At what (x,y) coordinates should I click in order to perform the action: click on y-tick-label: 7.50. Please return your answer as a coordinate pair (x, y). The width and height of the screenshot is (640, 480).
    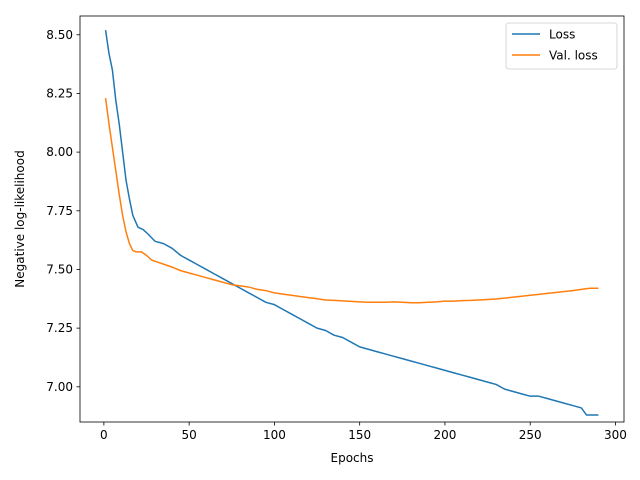
    Looking at the image, I should click on (59, 269).